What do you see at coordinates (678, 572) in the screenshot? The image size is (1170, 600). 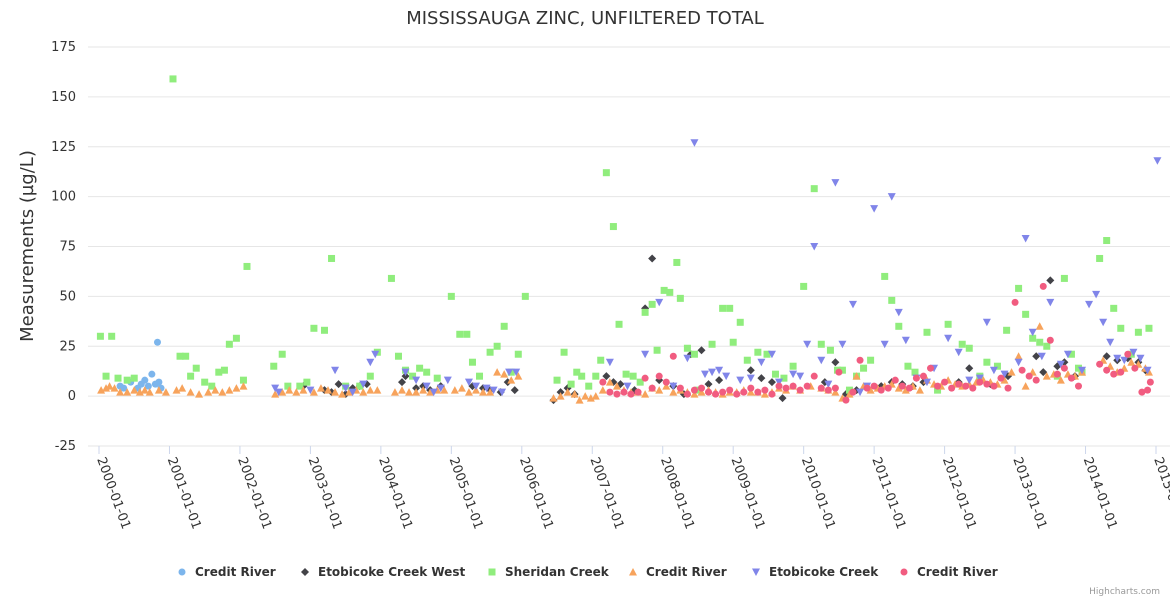 I see `legend-item: Credit River` at bounding box center [678, 572].